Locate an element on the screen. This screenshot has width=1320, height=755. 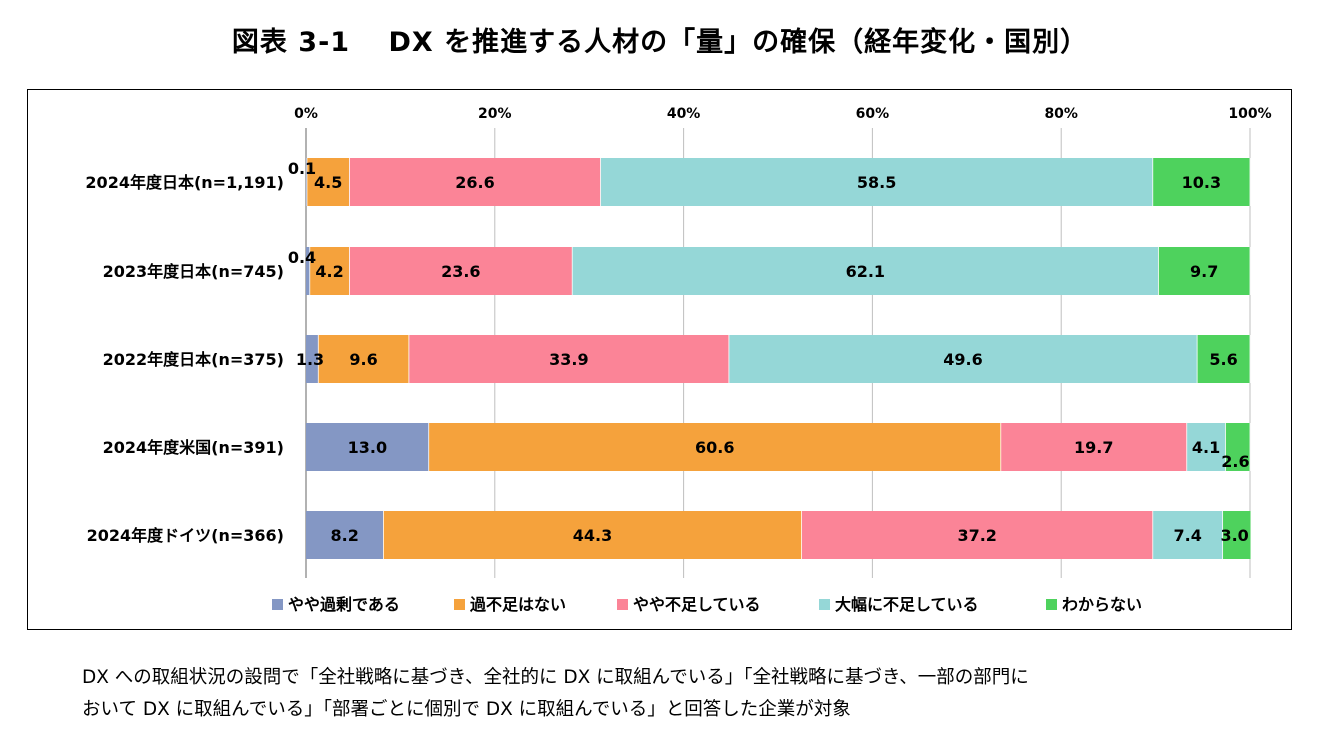
x-tick-label: 40% is located at coordinates (684, 114).